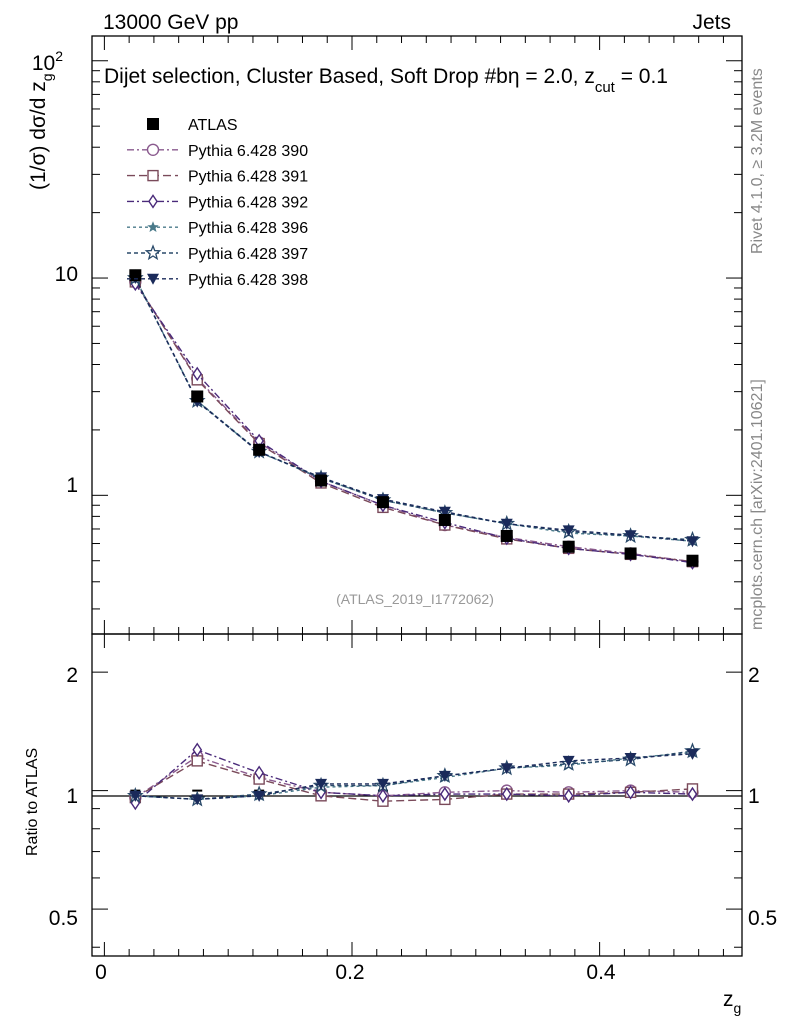 This screenshot has width=786, height=1024. I want to click on ratio-line-p392, so click(413, 776).